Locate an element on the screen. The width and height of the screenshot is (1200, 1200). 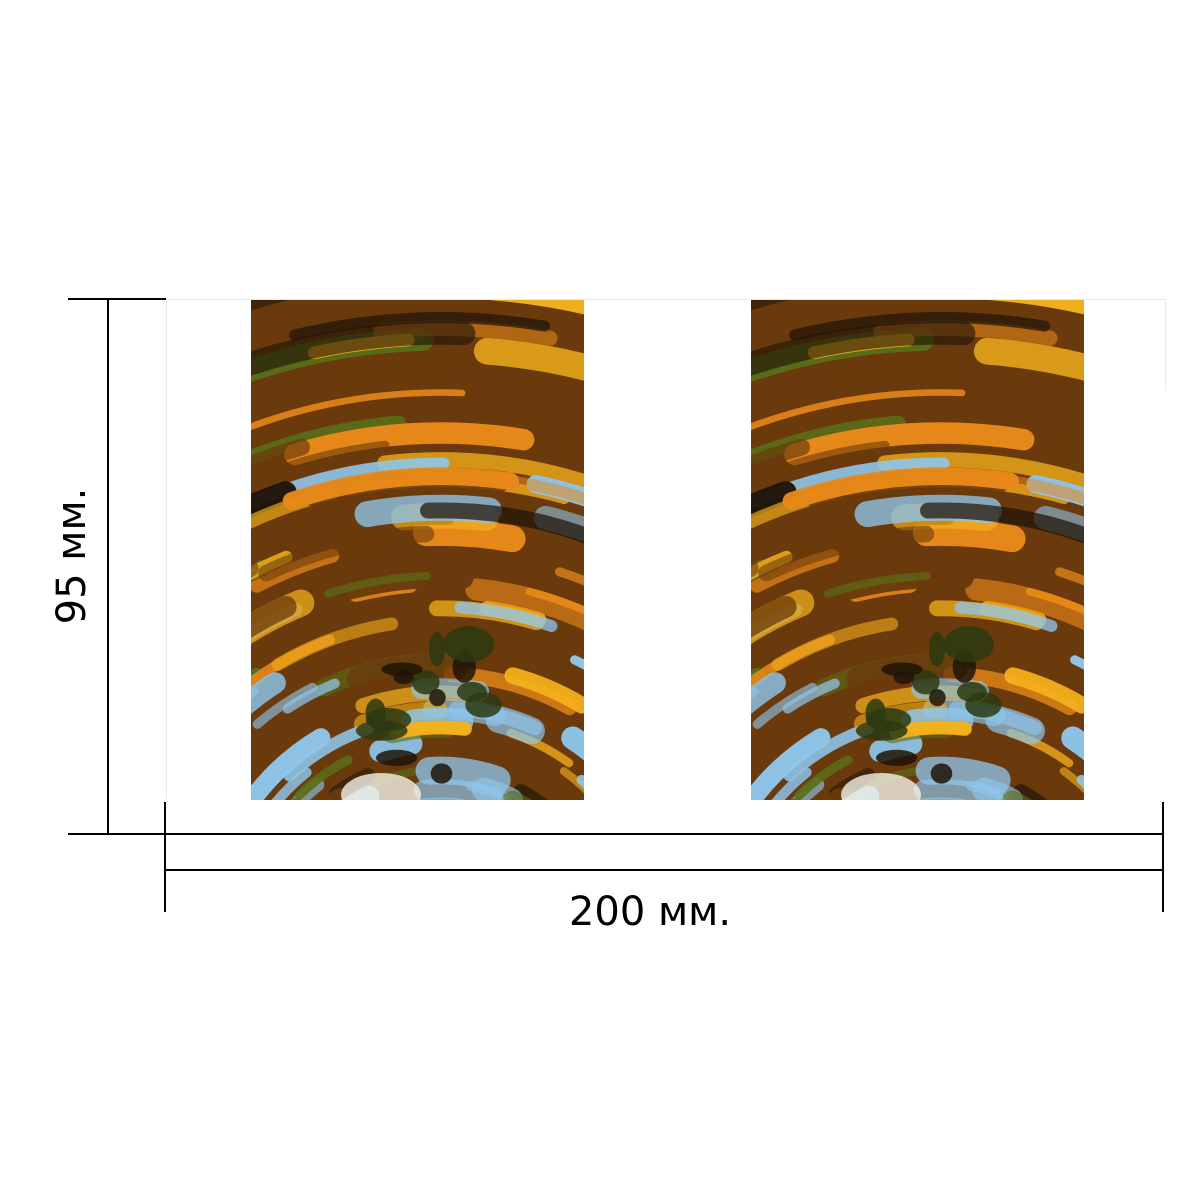
width-dim-line is located at coordinates (664, 870).